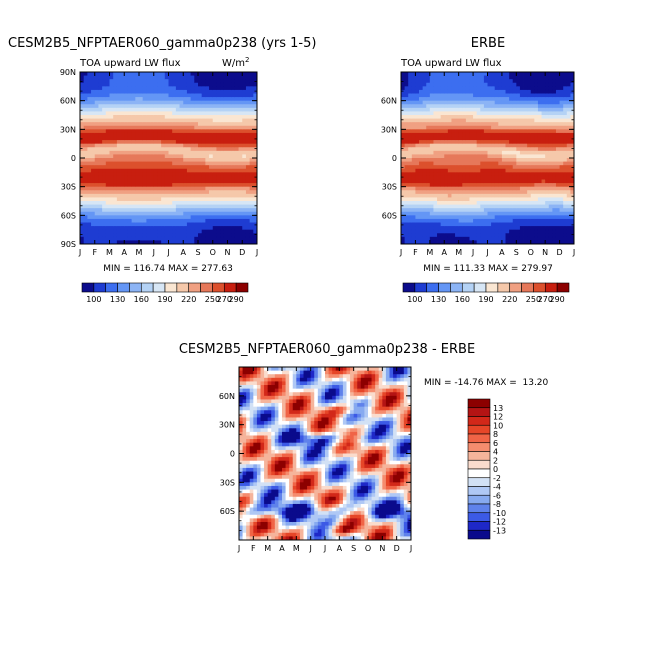  What do you see at coordinates (389, 215) in the screenshot?
I see `y-tick-label: 60S` at bounding box center [389, 215].